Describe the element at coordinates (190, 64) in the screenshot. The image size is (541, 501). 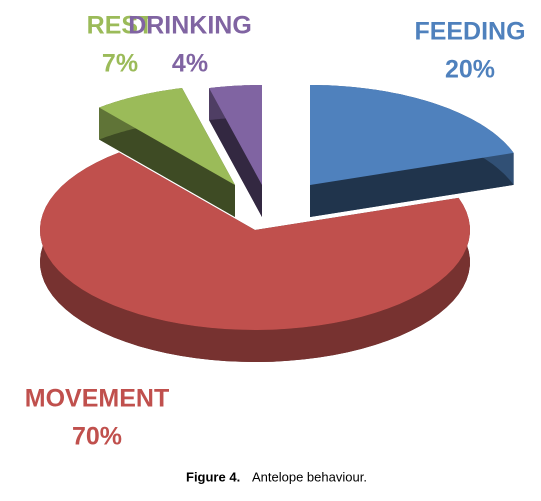
I see `slice-value-label: 4%` at that location.